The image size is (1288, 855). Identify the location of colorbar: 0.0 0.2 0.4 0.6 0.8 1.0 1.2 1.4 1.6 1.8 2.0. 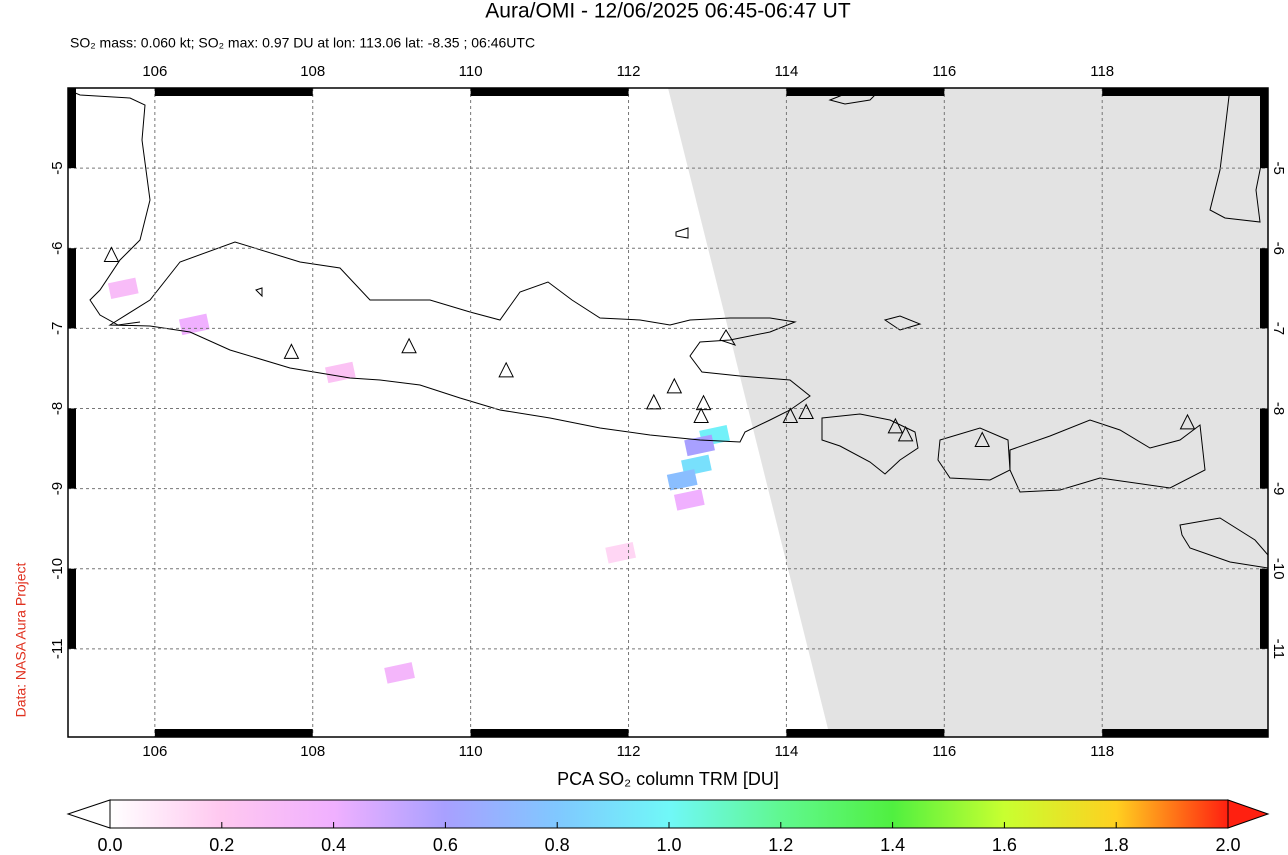
(668, 827).